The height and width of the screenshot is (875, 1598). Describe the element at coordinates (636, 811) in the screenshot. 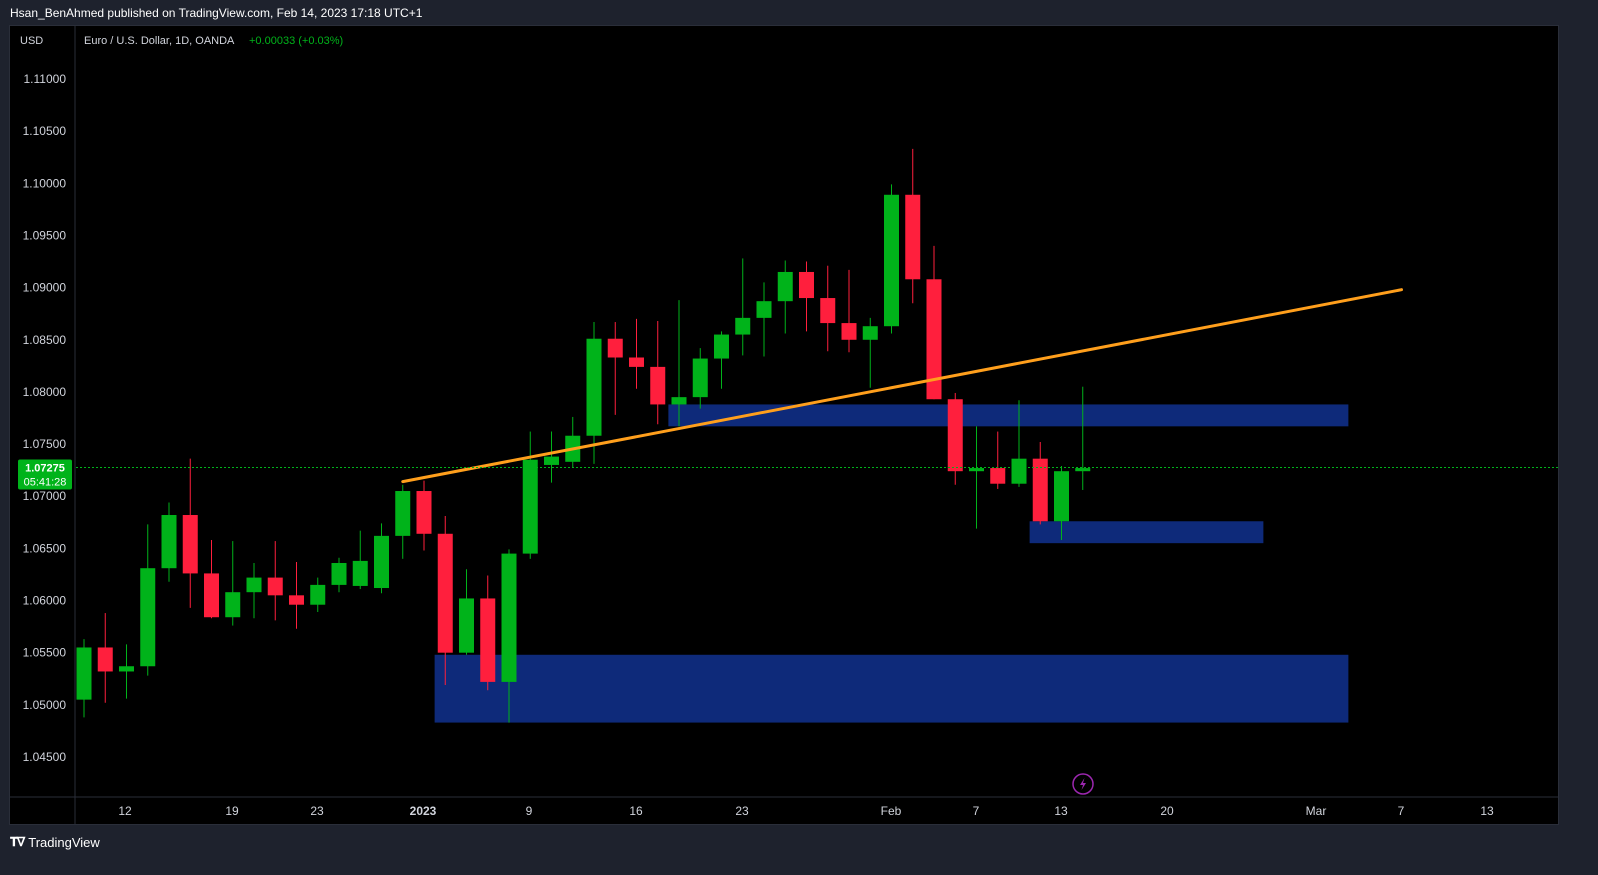

I see `x-tick-label: 16` at that location.